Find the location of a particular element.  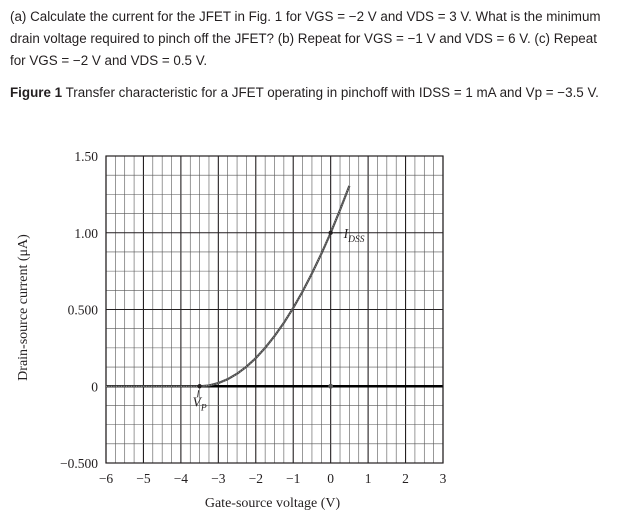

x-tick-label: −2 is located at coordinates (256, 478).